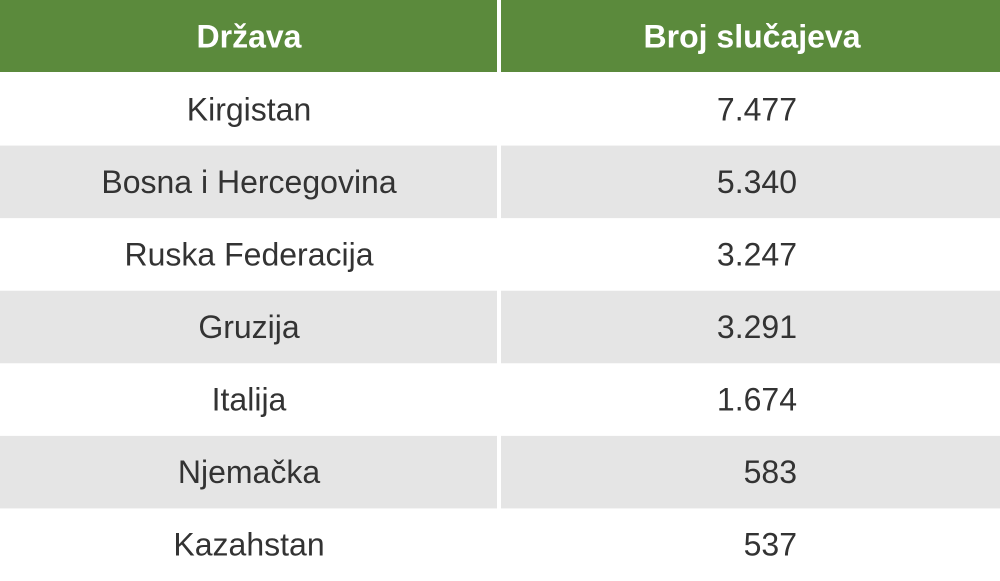 Image resolution: width=1000 pixels, height=581 pixels. Describe the element at coordinates (770, 472) in the screenshot. I see `case-count: 583` at that location.